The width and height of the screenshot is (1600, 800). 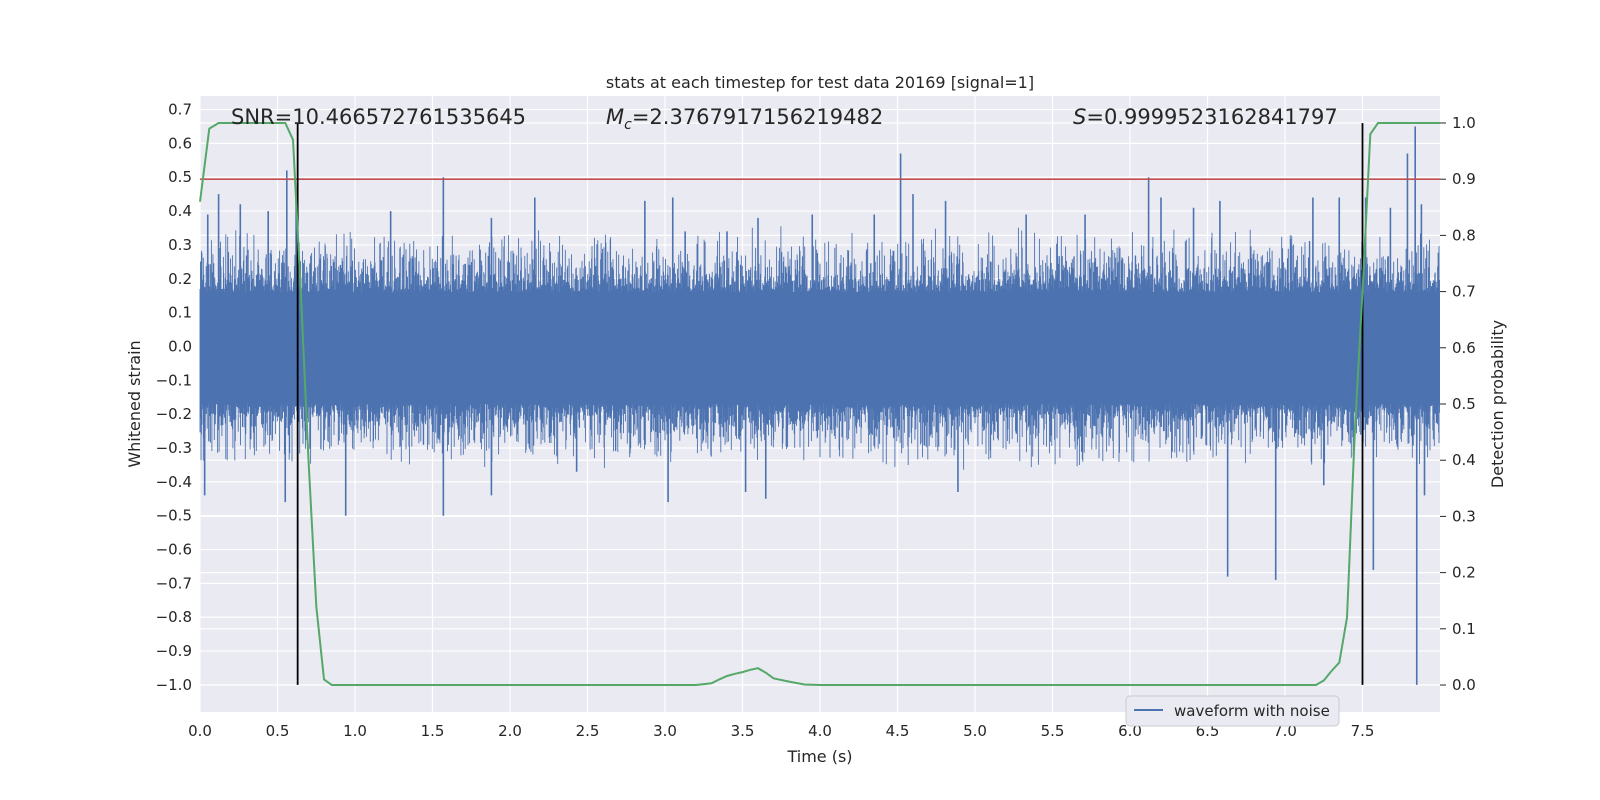 I want to click on y-tick-label: −0.8, so click(x=174, y=617).